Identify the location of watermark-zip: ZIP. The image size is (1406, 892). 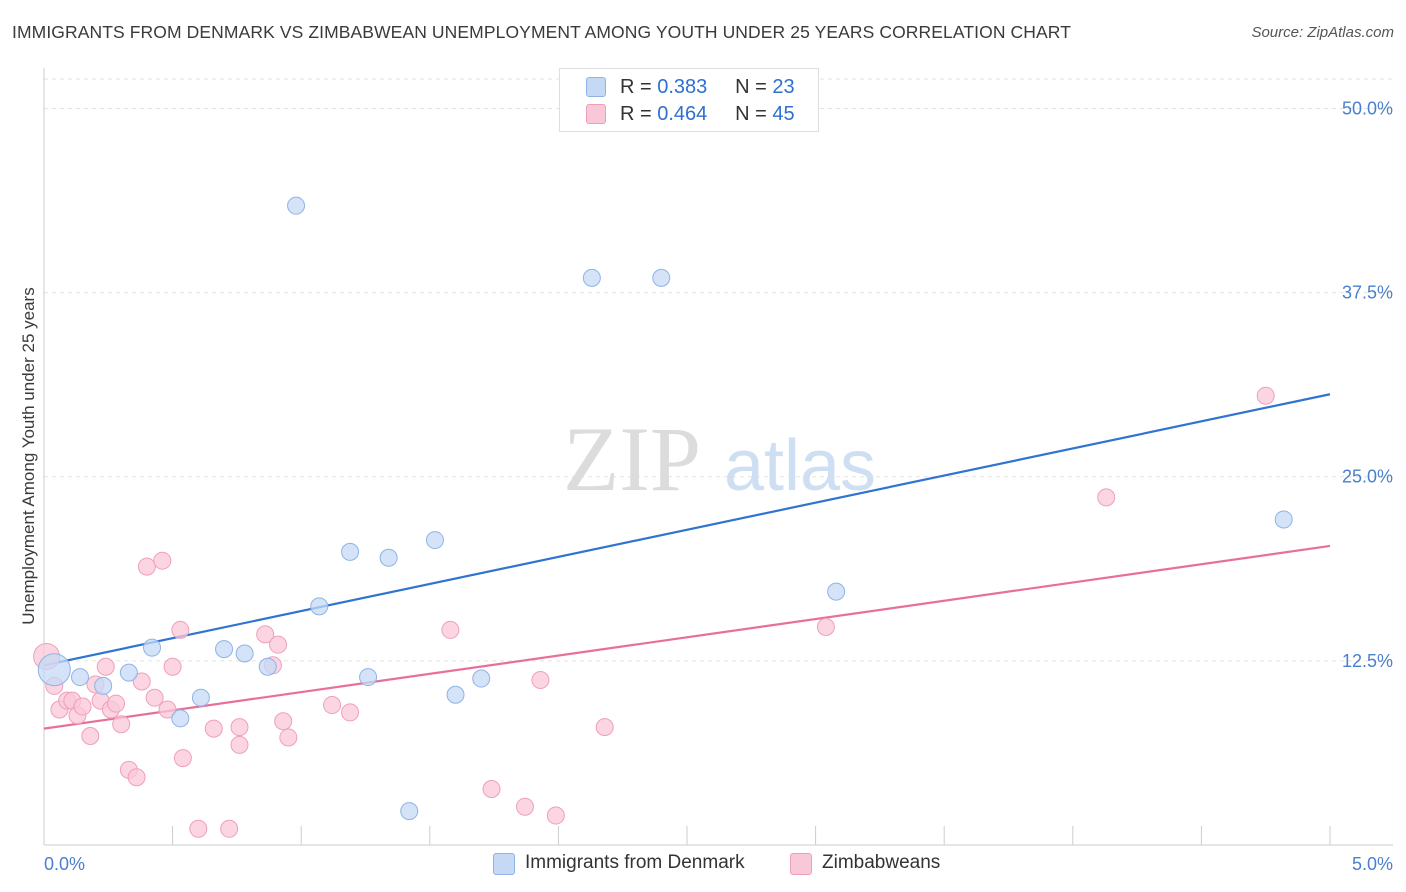
(632, 459).